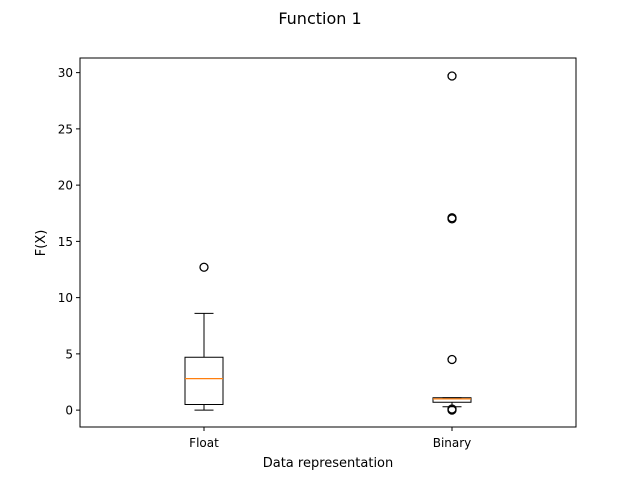 The image size is (640, 480). Describe the element at coordinates (65, 129) in the screenshot. I see `y-tick-label: 25` at that location.